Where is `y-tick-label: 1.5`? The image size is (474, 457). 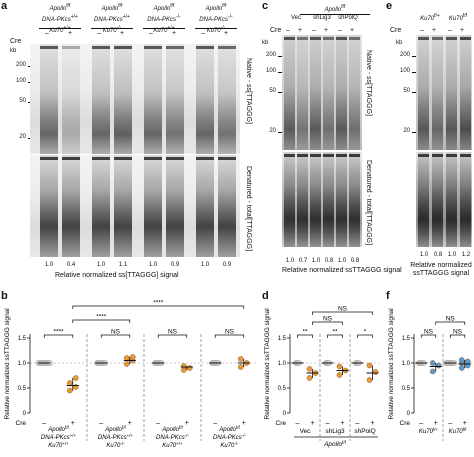
y-tick-label: 1.5 is located at coordinates (406, 339).